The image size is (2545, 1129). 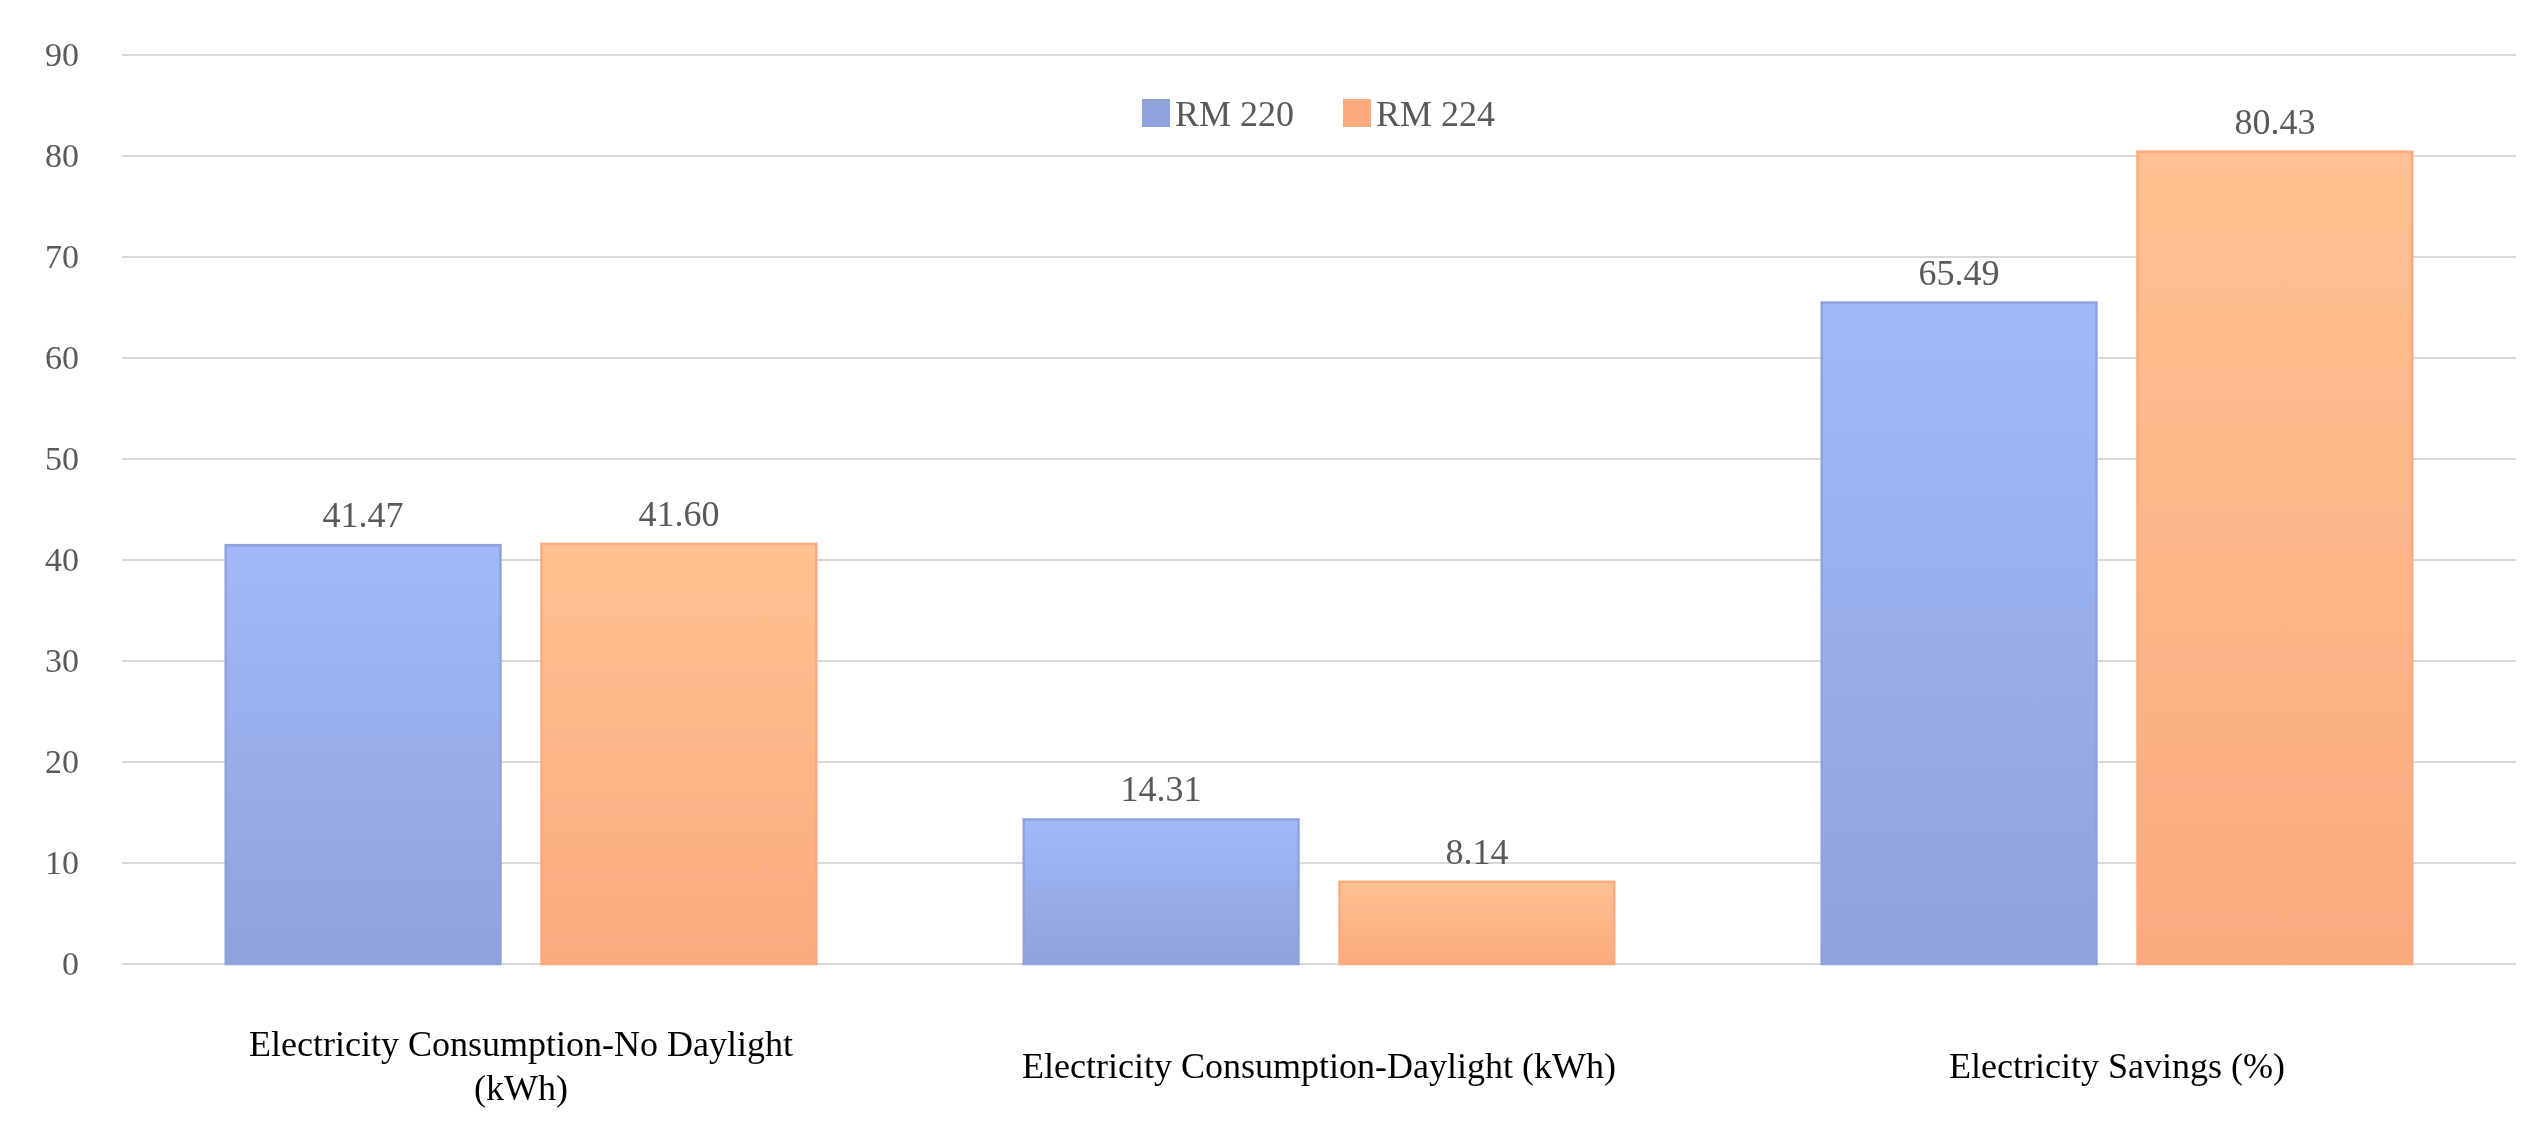 I want to click on y-tick-label: 0, so click(x=70, y=964).